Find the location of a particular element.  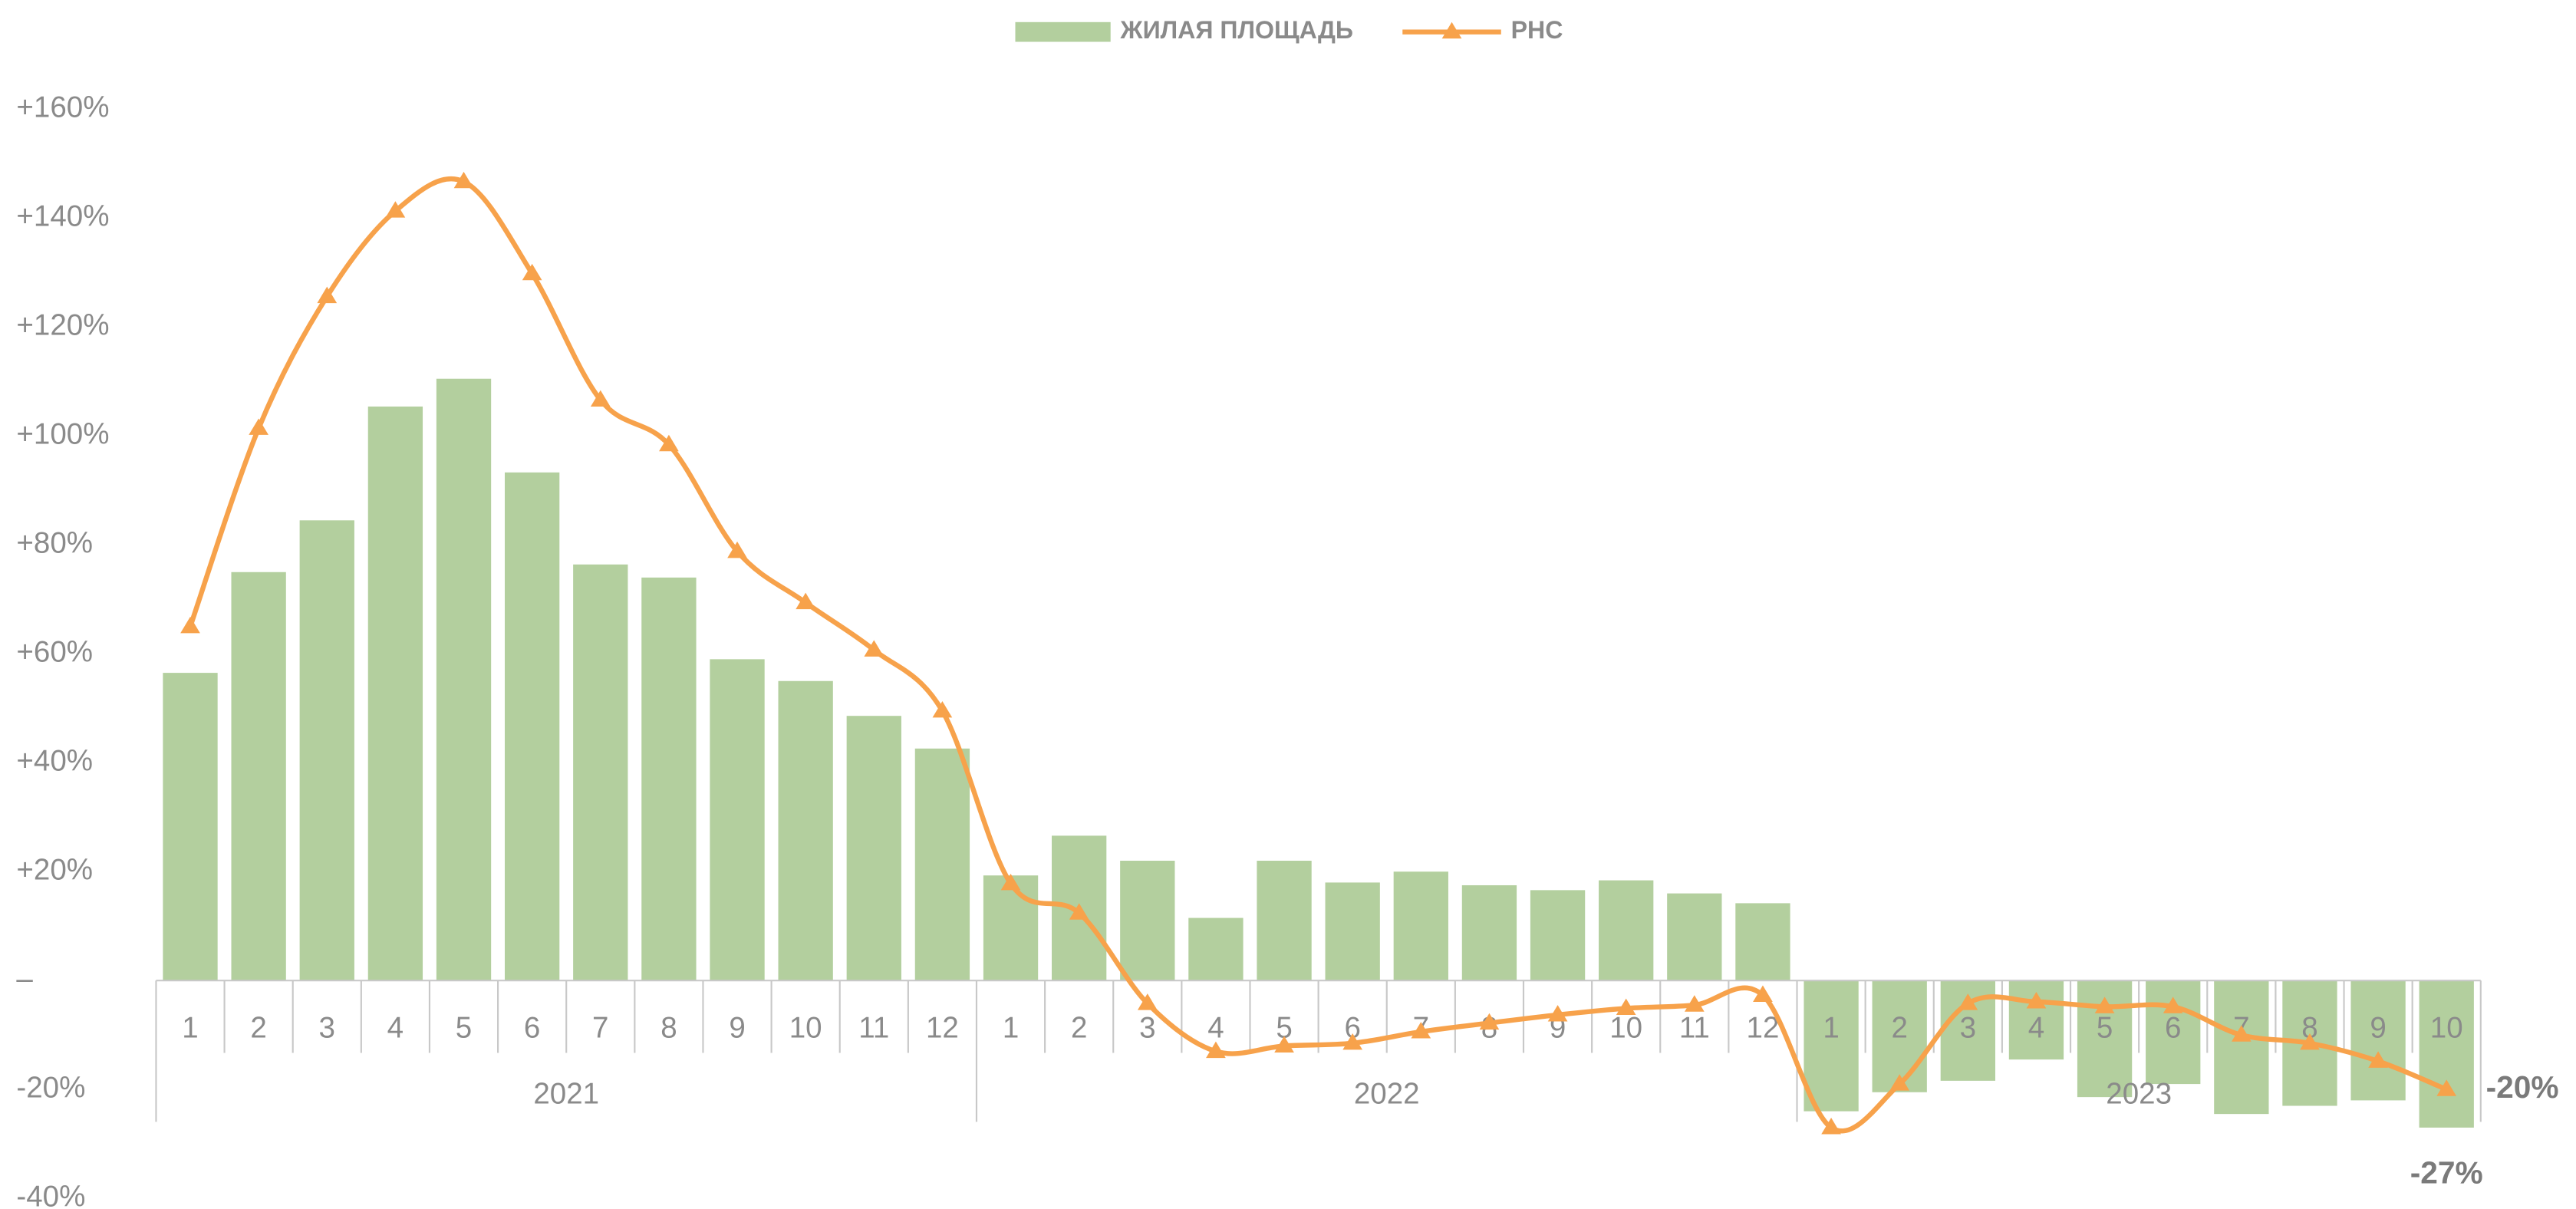

legend-swatch is located at coordinates (1063, 32).